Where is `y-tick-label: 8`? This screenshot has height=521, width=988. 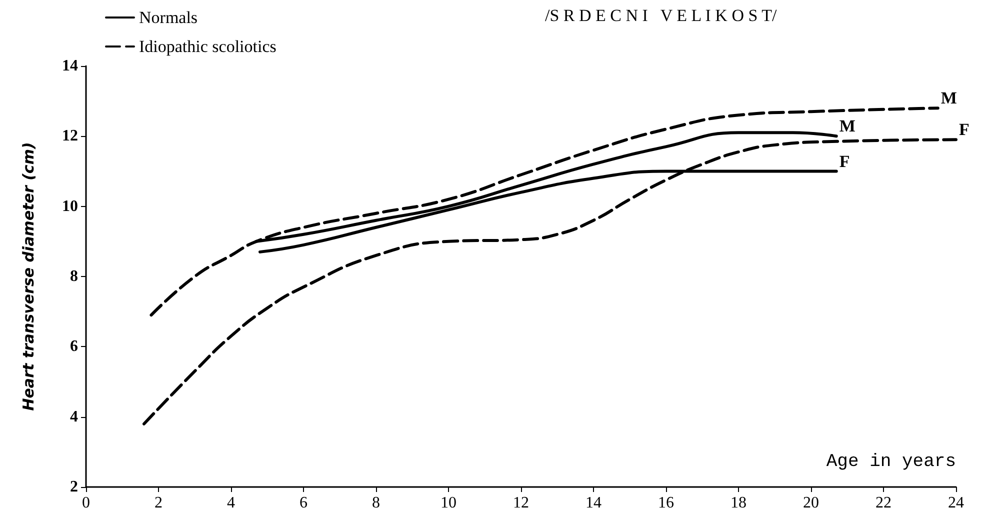 y-tick-label: 8 is located at coordinates (74, 276).